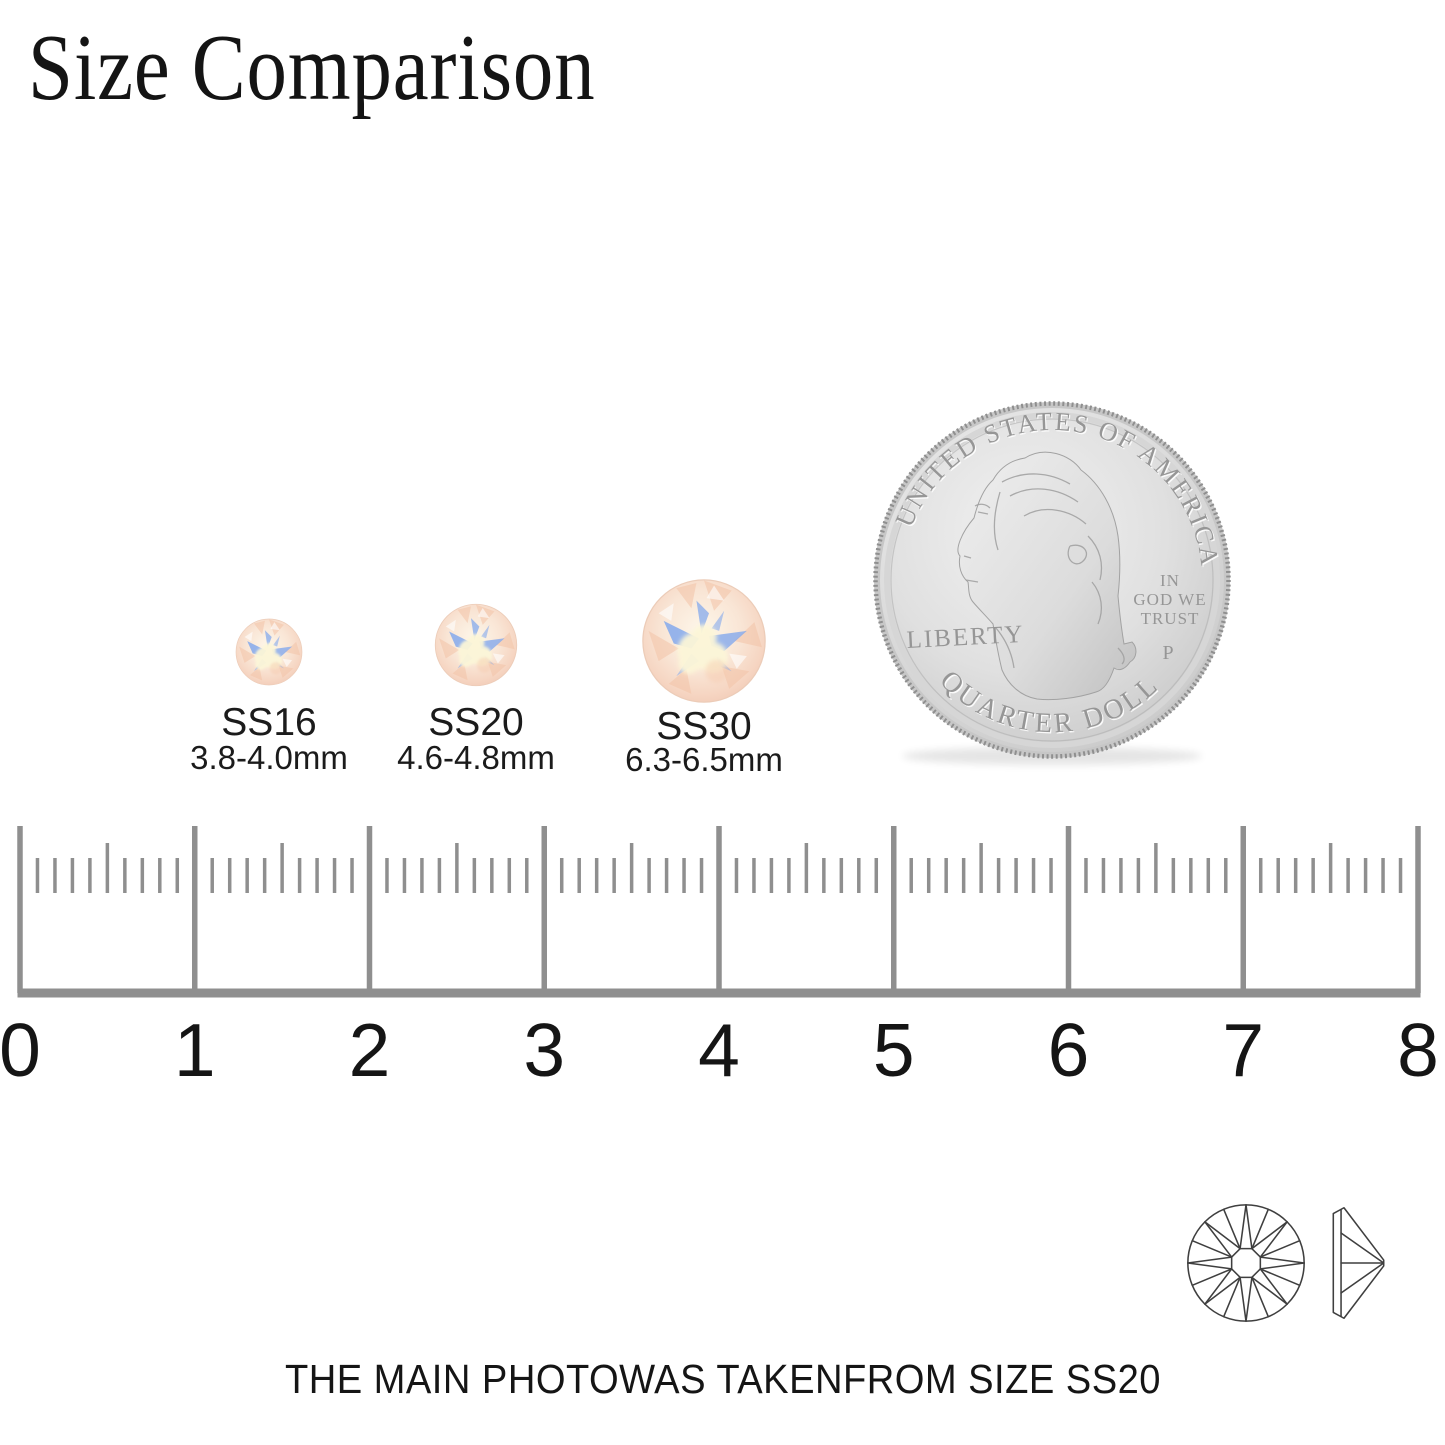 This screenshot has width=1445, height=1445. What do you see at coordinates (1170, 618) in the screenshot?
I see `coin-motto-line3: TRUST` at bounding box center [1170, 618].